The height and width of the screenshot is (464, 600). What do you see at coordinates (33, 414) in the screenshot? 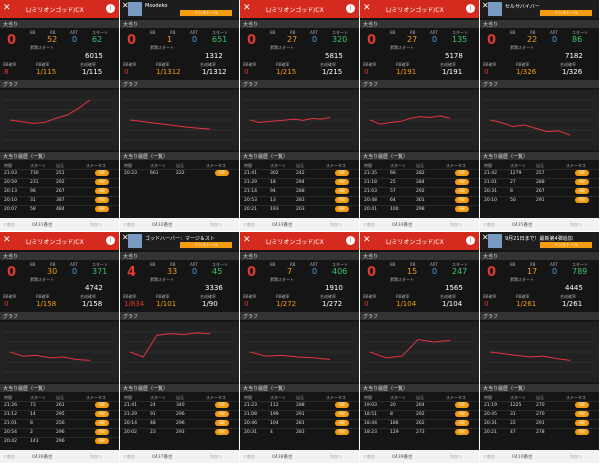
I see `history-cell: 14` at bounding box center [33, 414].